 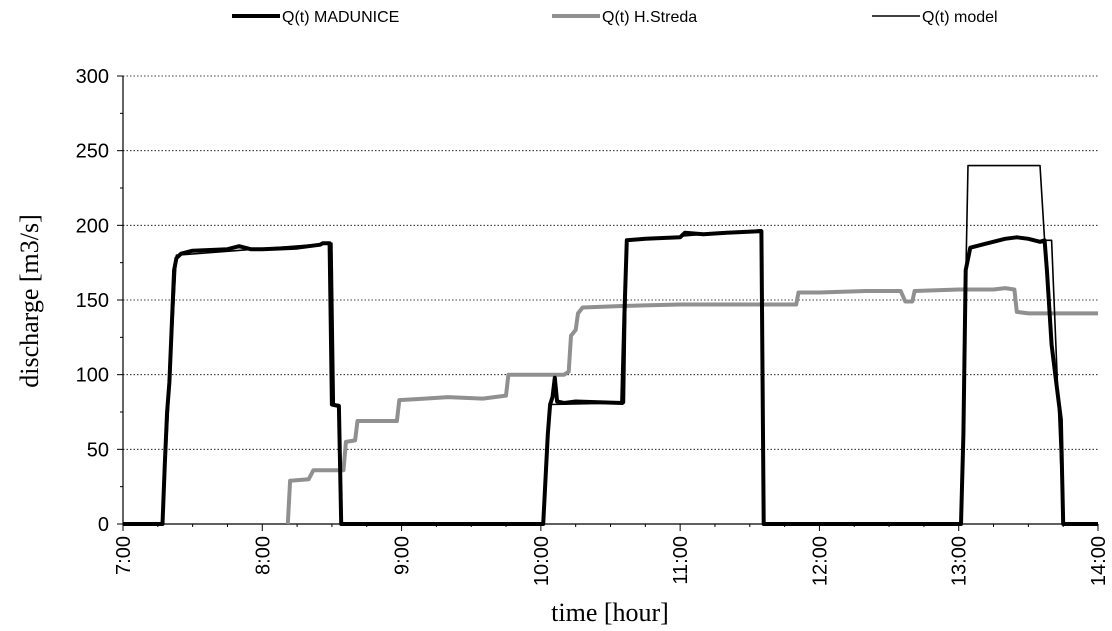 What do you see at coordinates (103, 525) in the screenshot?
I see `y-tick-label: 0` at bounding box center [103, 525].